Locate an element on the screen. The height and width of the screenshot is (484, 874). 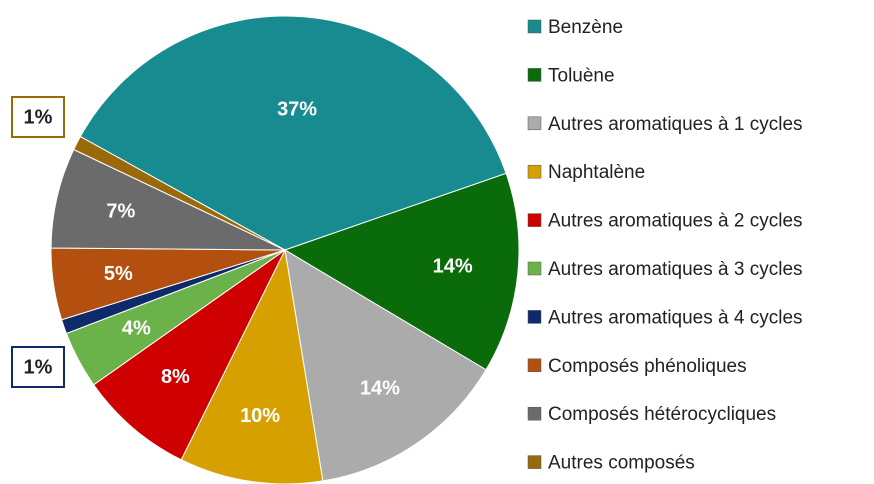
data-label: 7% is located at coordinates (120, 211).